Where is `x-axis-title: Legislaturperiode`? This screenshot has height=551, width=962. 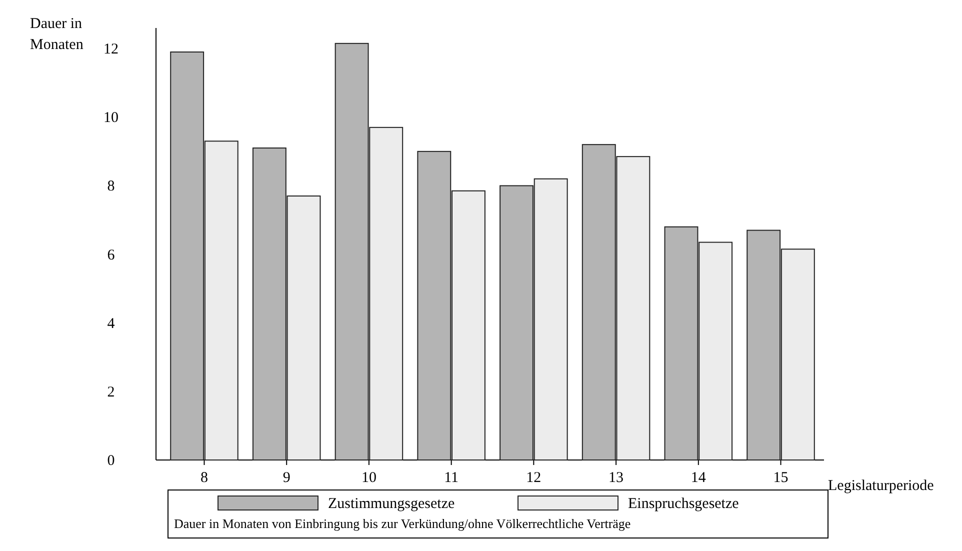
x-axis-title: Legislaturperiode is located at coordinates (881, 486).